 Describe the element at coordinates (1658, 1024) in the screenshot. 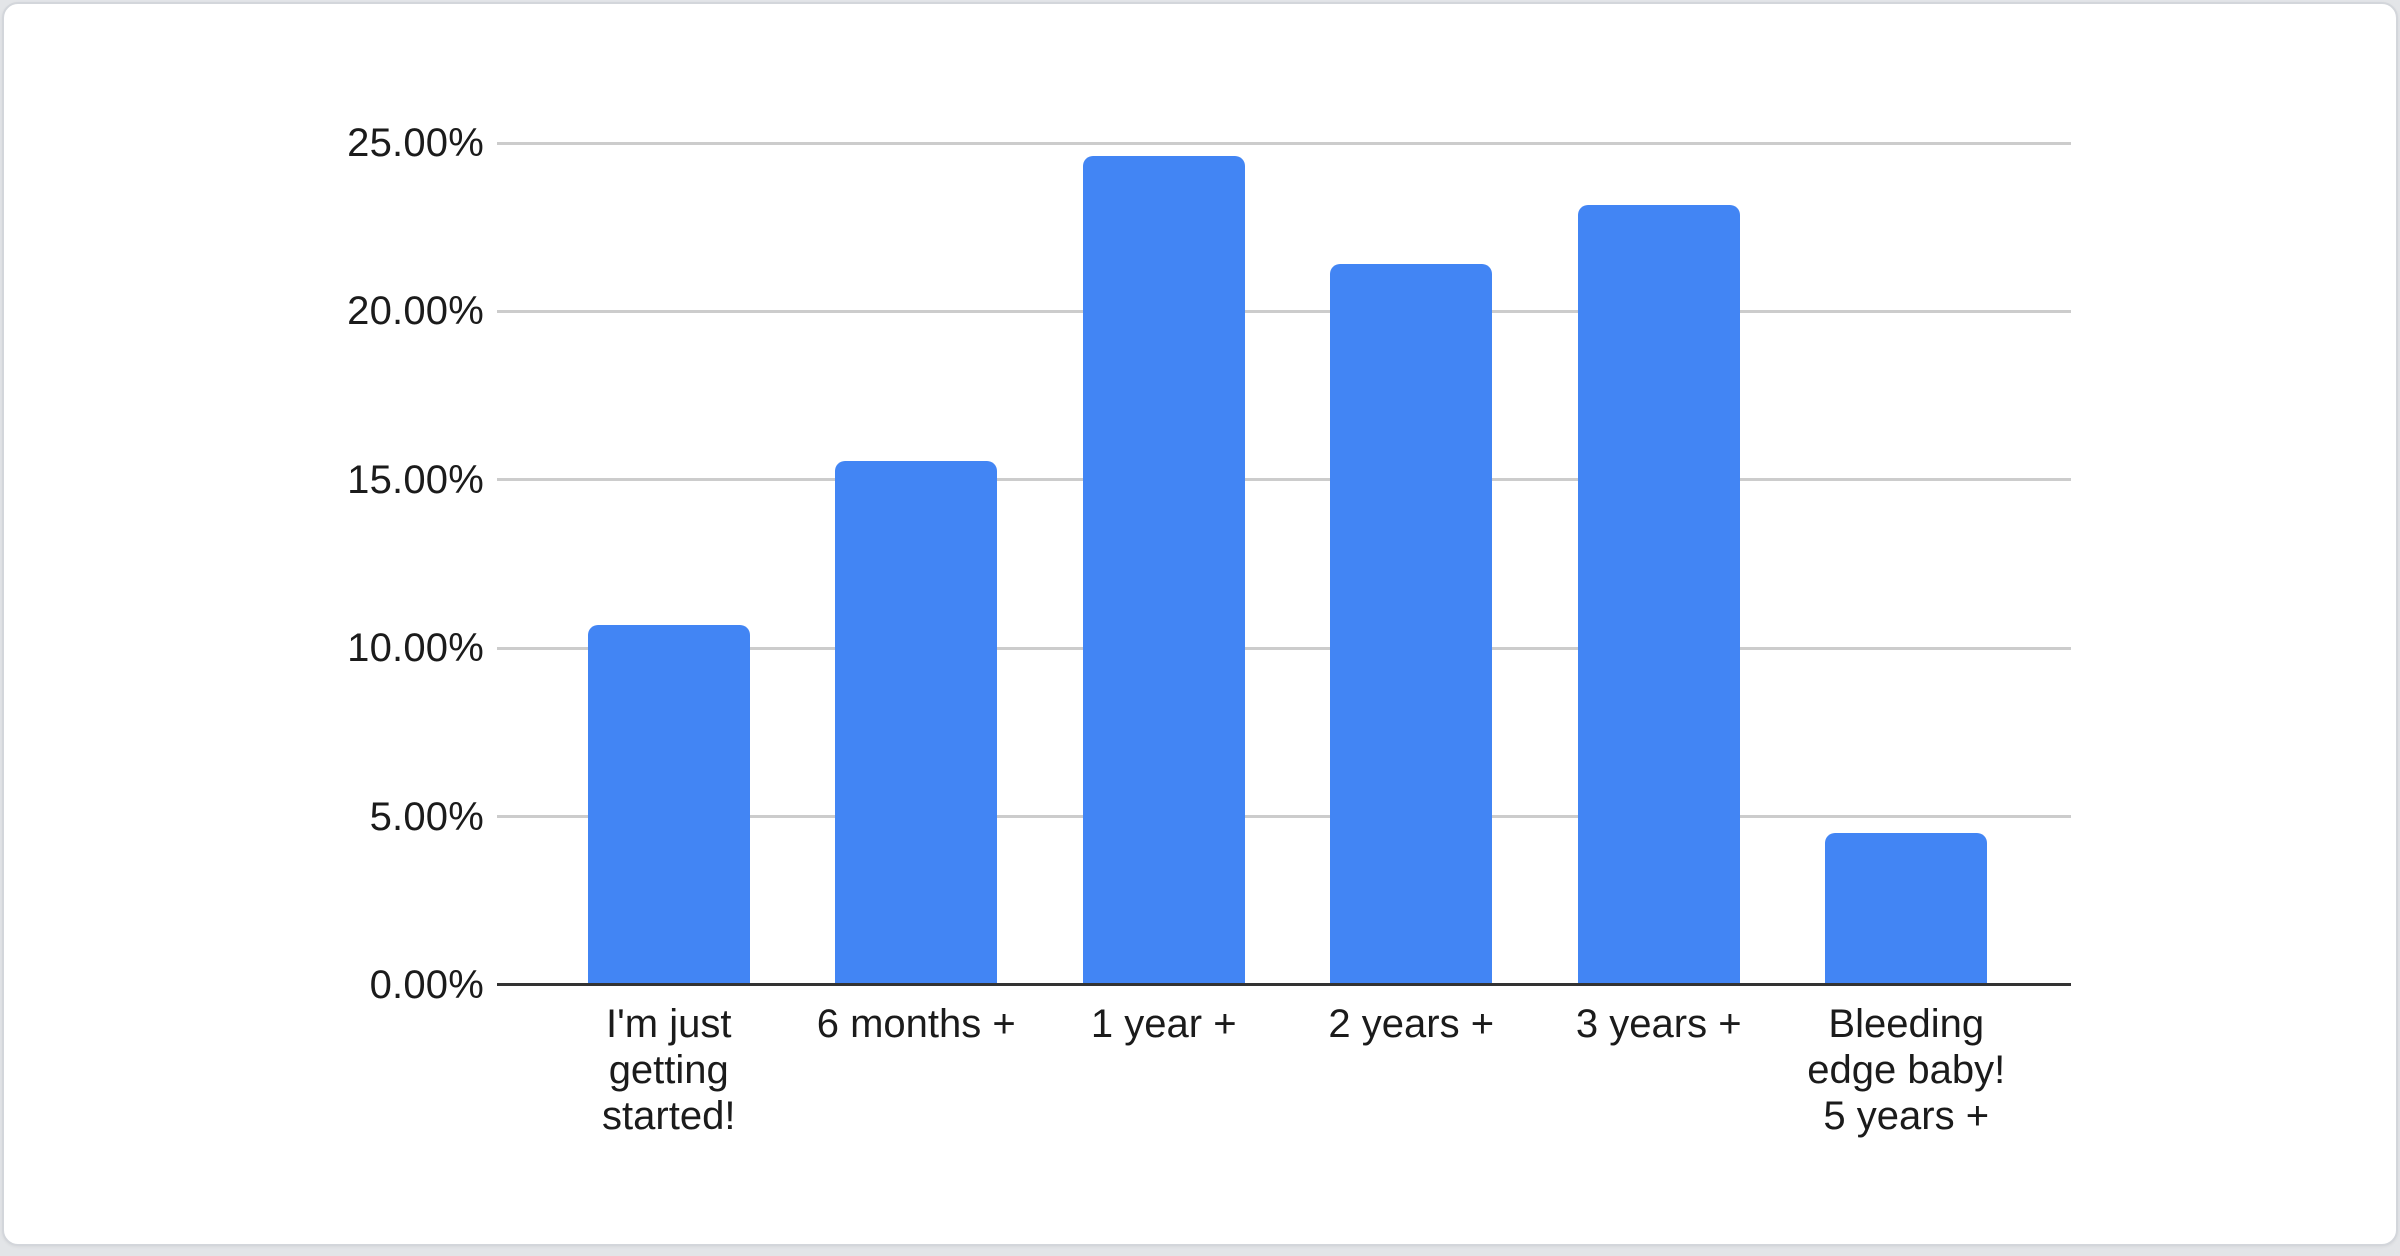

I see `x-axis-category-label: 3 years +` at that location.